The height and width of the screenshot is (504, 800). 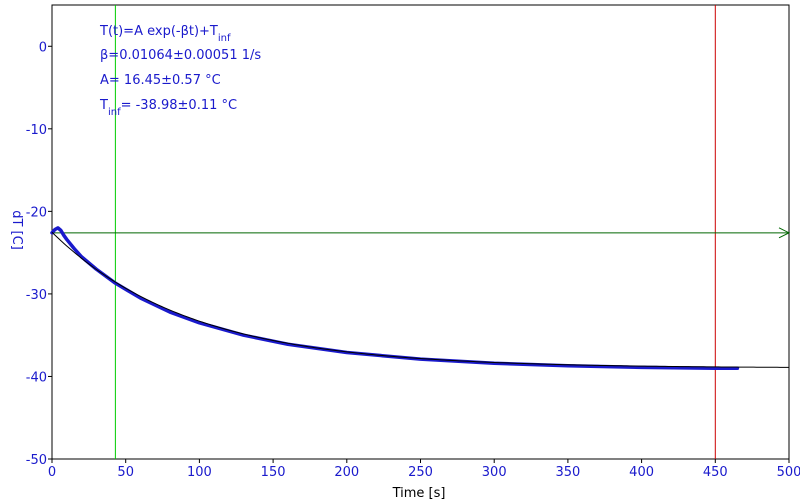 What do you see at coordinates (36, 295) in the screenshot?
I see `y-tick-label: -30` at bounding box center [36, 295].